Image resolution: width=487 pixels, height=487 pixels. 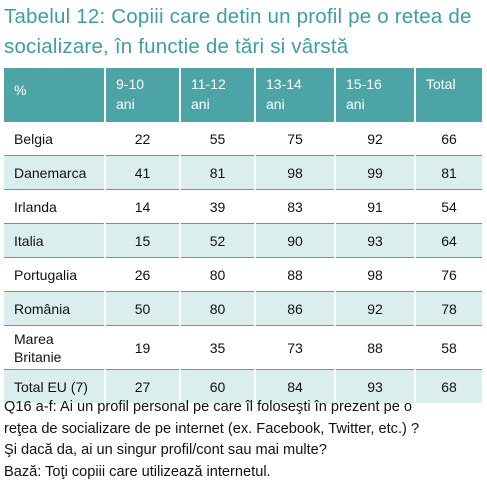 I want to click on table-row: Belgia 22 55 75 92 66, so click(x=243, y=138).